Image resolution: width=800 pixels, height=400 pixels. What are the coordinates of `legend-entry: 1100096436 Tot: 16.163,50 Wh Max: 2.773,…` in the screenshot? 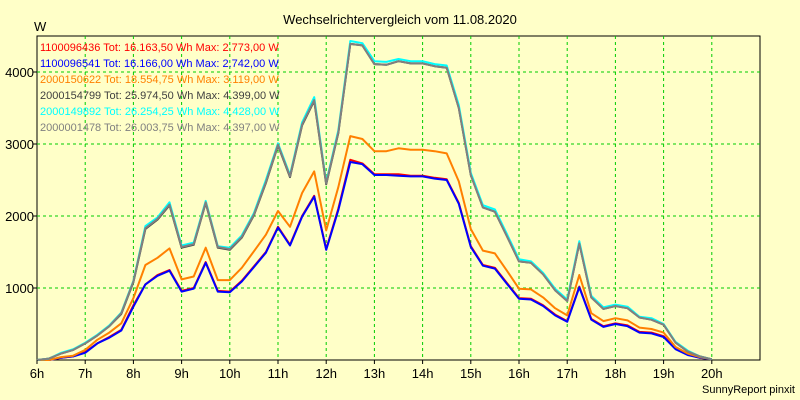 It's located at (159, 48).